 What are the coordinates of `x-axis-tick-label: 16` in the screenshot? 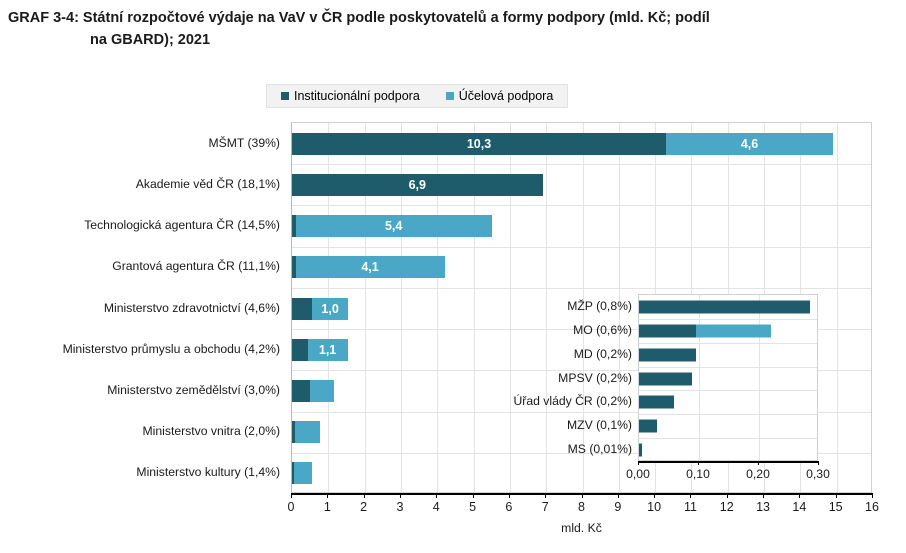 It's located at (872, 507).